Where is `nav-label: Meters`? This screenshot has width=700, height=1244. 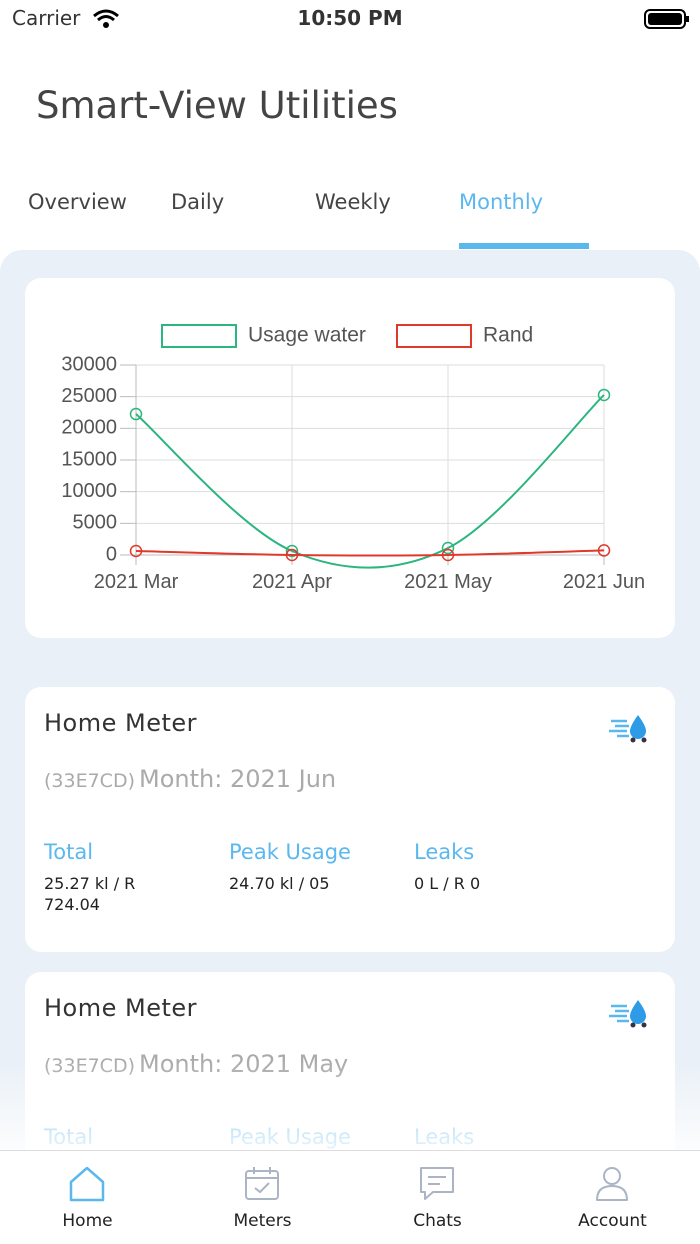
nav-label: Meters is located at coordinates (262, 1221).